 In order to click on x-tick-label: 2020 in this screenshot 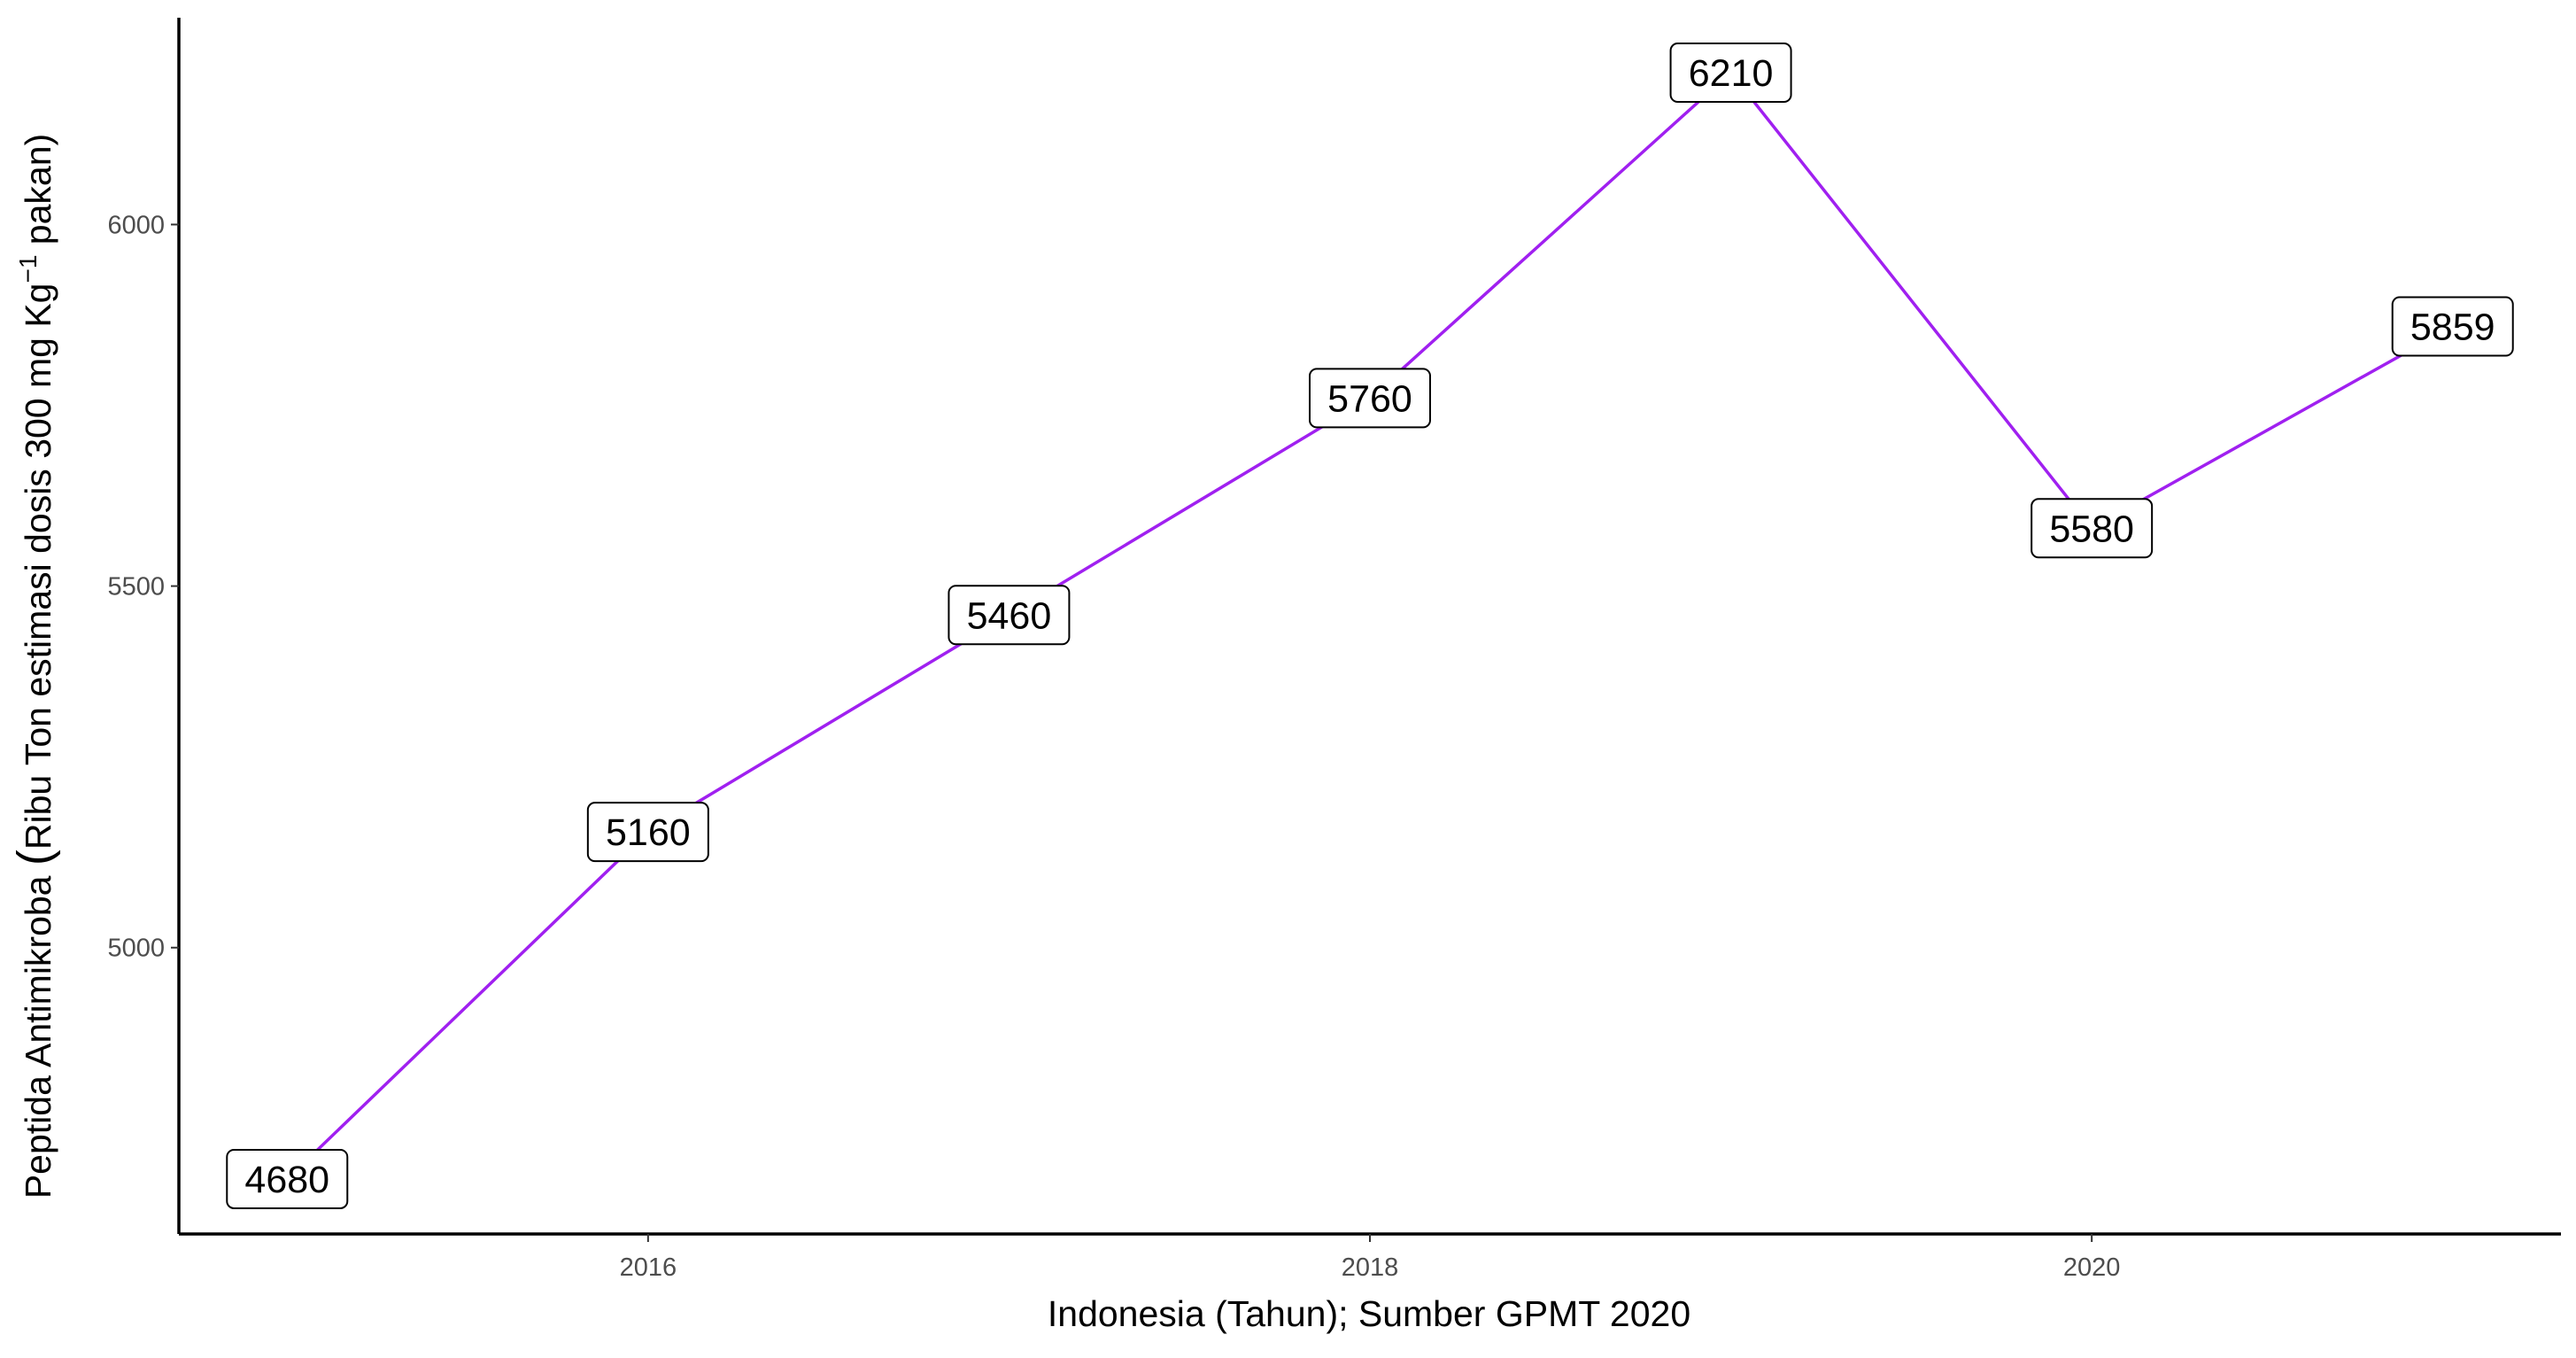, I will do `click(2092, 1267)`.